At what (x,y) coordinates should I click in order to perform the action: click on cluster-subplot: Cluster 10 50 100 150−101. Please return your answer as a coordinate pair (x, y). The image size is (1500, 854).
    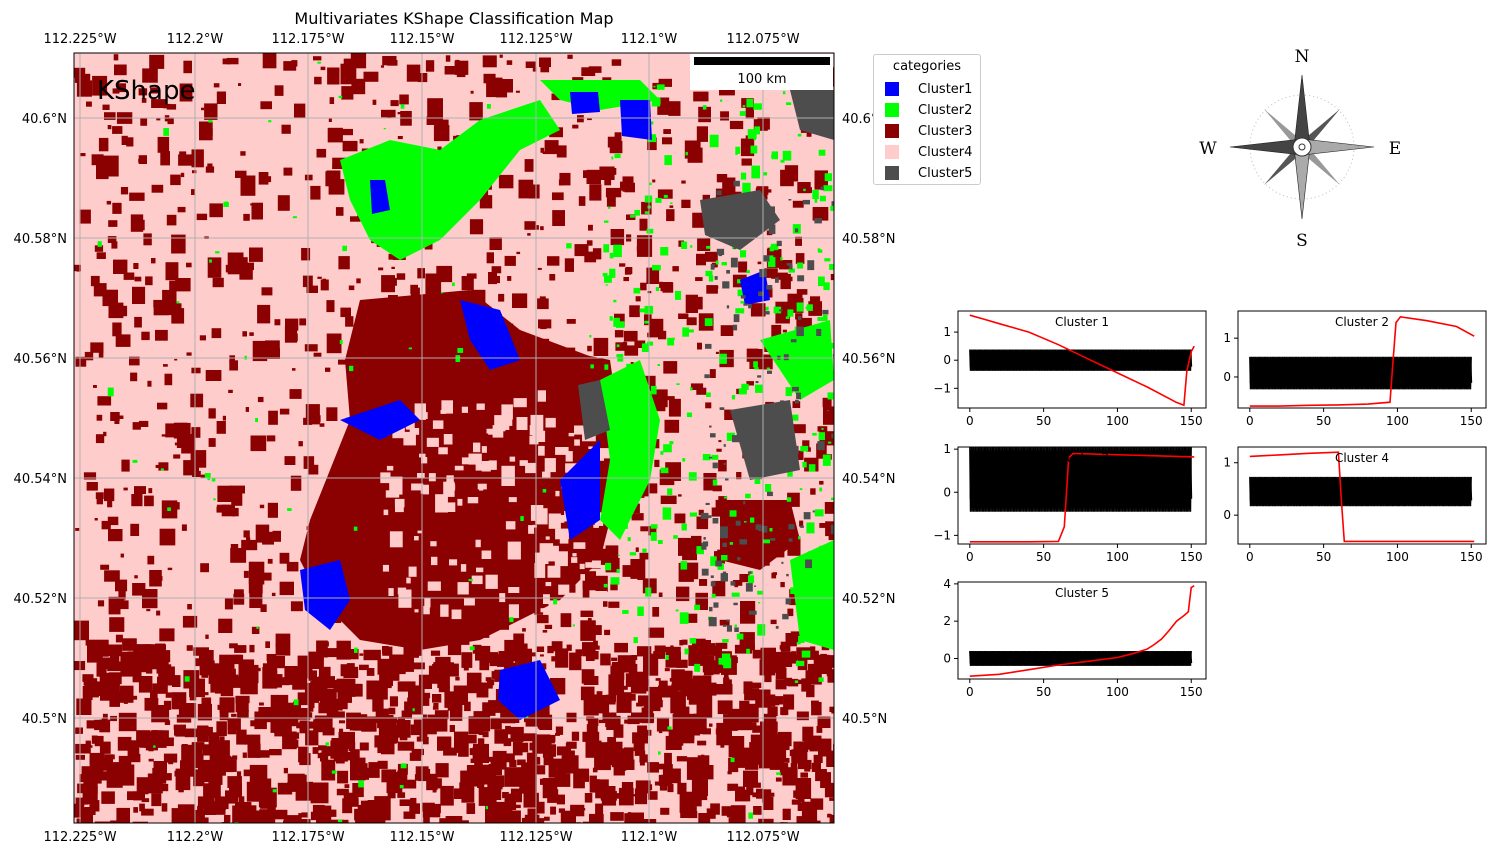
    Looking at the image, I should click on (1070, 369).